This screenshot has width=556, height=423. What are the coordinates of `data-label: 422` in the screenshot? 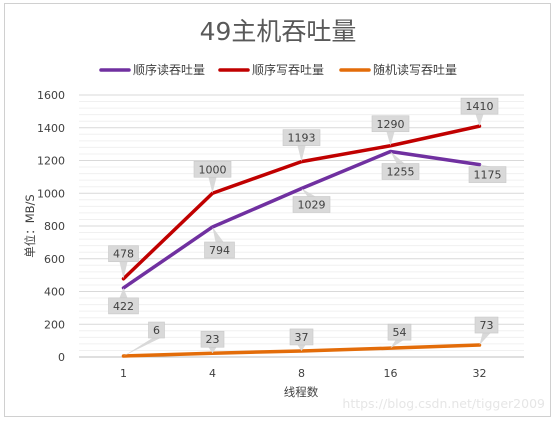 It's located at (123, 301).